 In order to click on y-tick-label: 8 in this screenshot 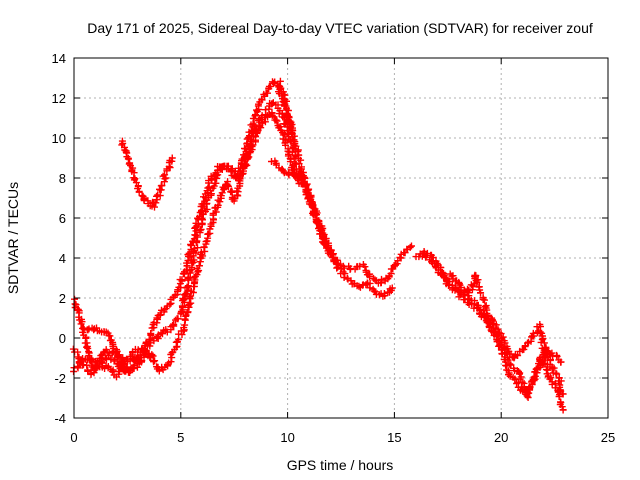, I will do `click(62, 178)`.